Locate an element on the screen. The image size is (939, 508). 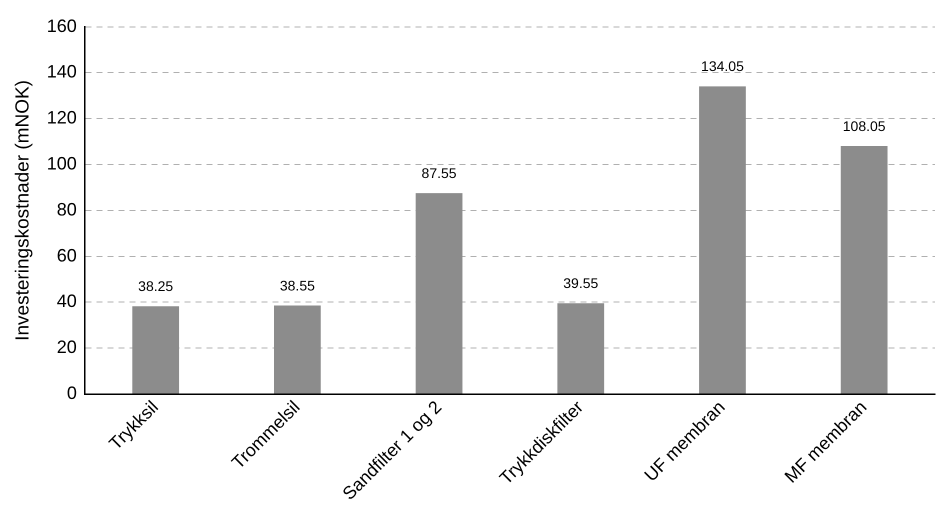
y-tick-label: 160 is located at coordinates (61, 26).